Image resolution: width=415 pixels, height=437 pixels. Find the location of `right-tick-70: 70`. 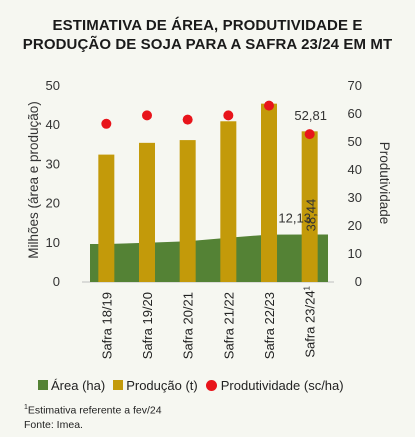

right-tick-70: 70 is located at coordinates (355, 85).